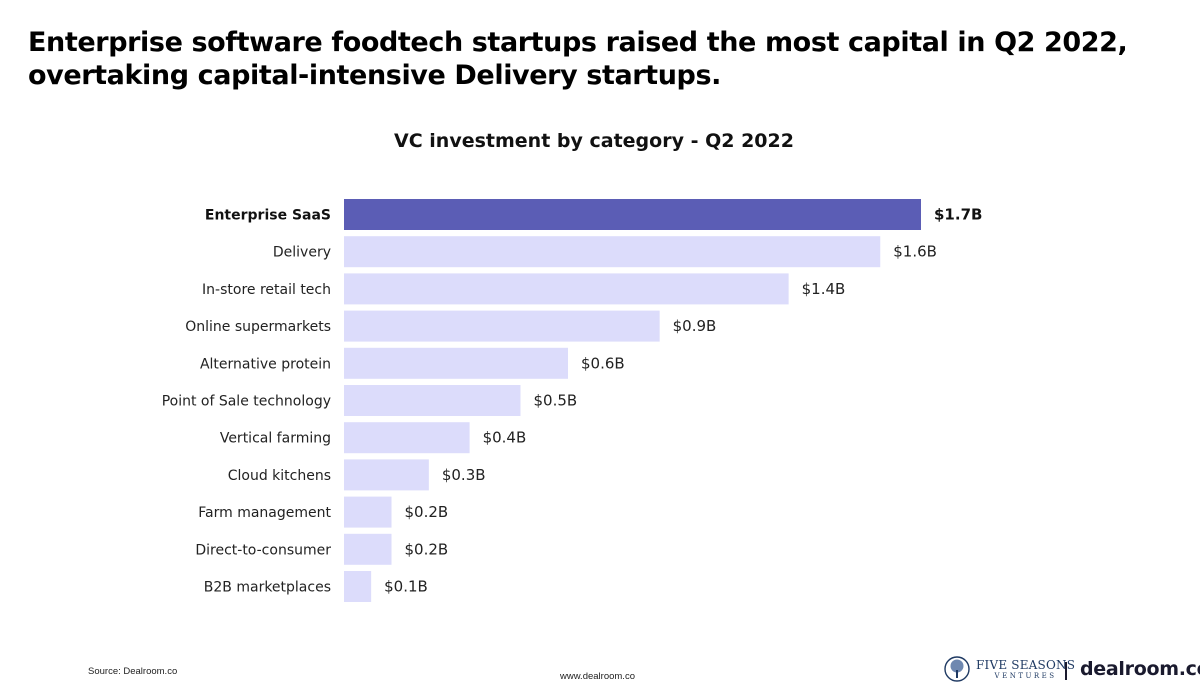  Describe the element at coordinates (246, 402) in the screenshot. I see `category-label-5: Point of Sale technology` at that location.